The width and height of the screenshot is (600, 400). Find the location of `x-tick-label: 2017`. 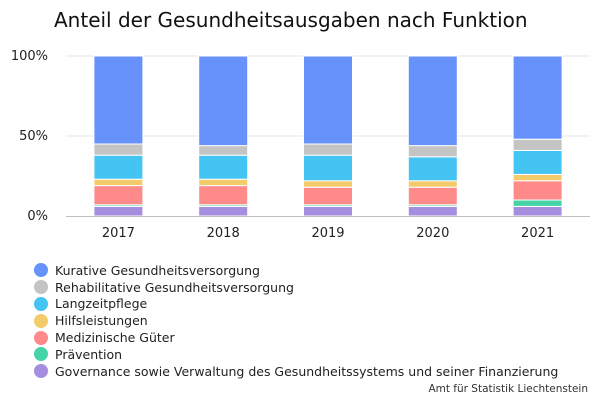

x-tick-label: 2017 is located at coordinates (118, 233).